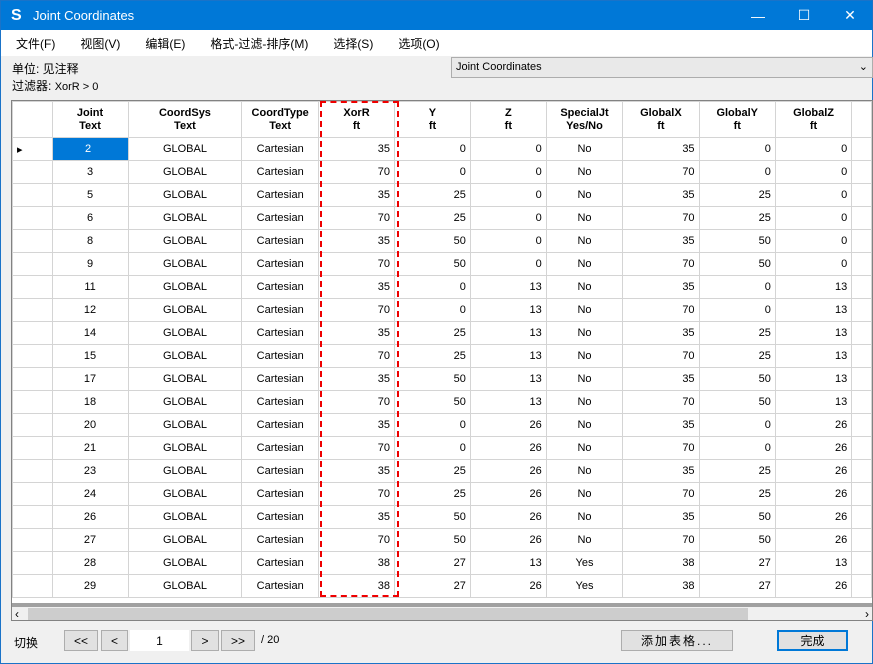  Describe the element at coordinates (32, 149) in the screenshot. I see `row-header: ▸` at that location.